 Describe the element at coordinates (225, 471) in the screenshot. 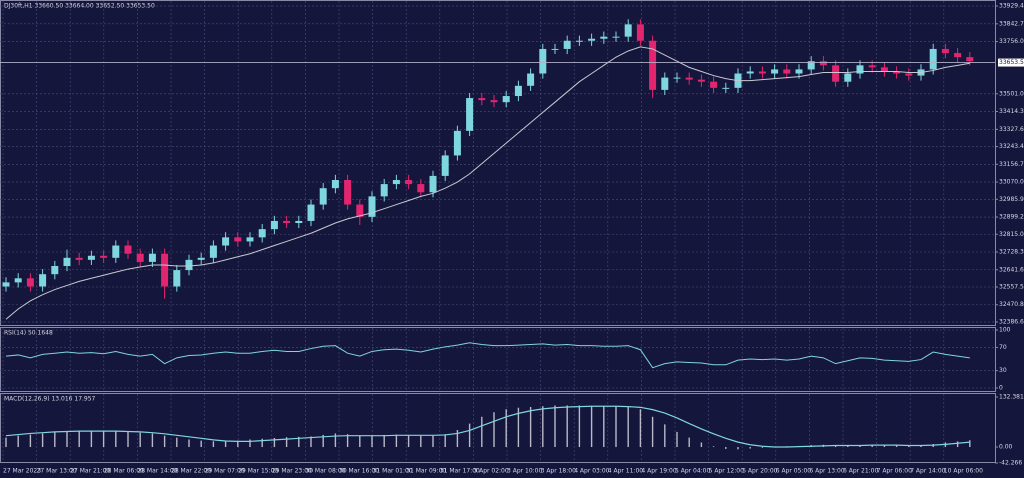

I see `x-tick-label: 29 Mar 07:00` at that location.